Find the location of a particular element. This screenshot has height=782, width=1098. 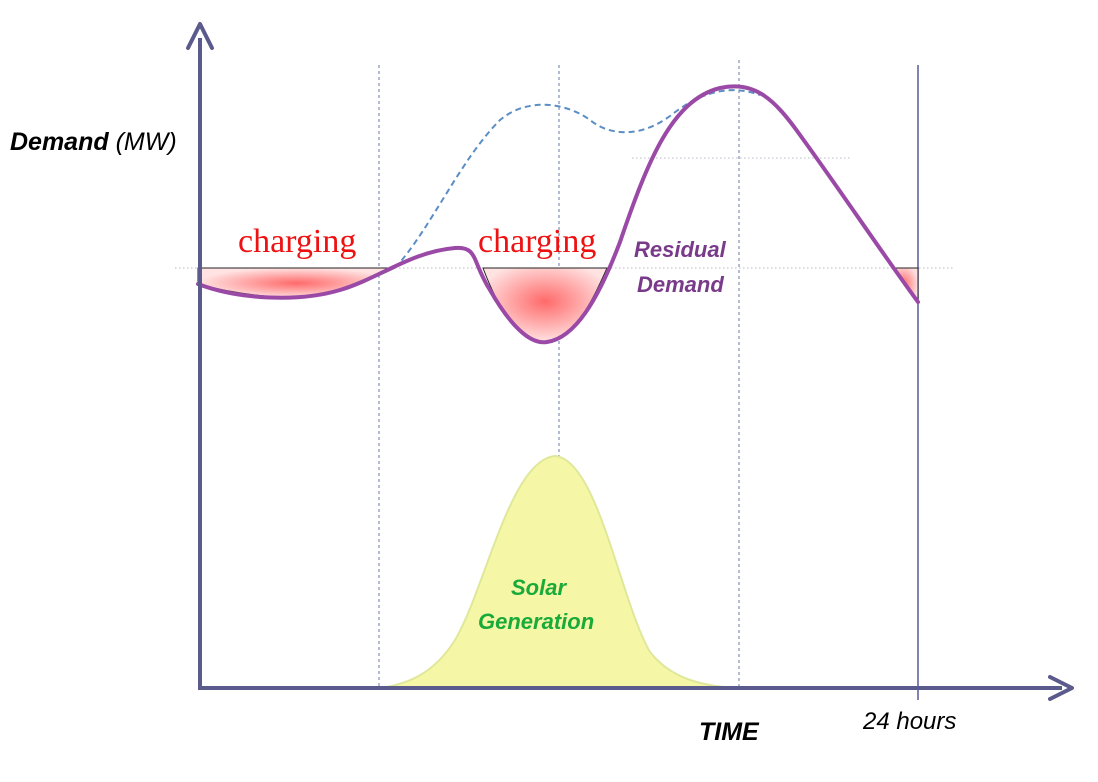

x-axis-end-tick: 24 hours is located at coordinates (909, 721).